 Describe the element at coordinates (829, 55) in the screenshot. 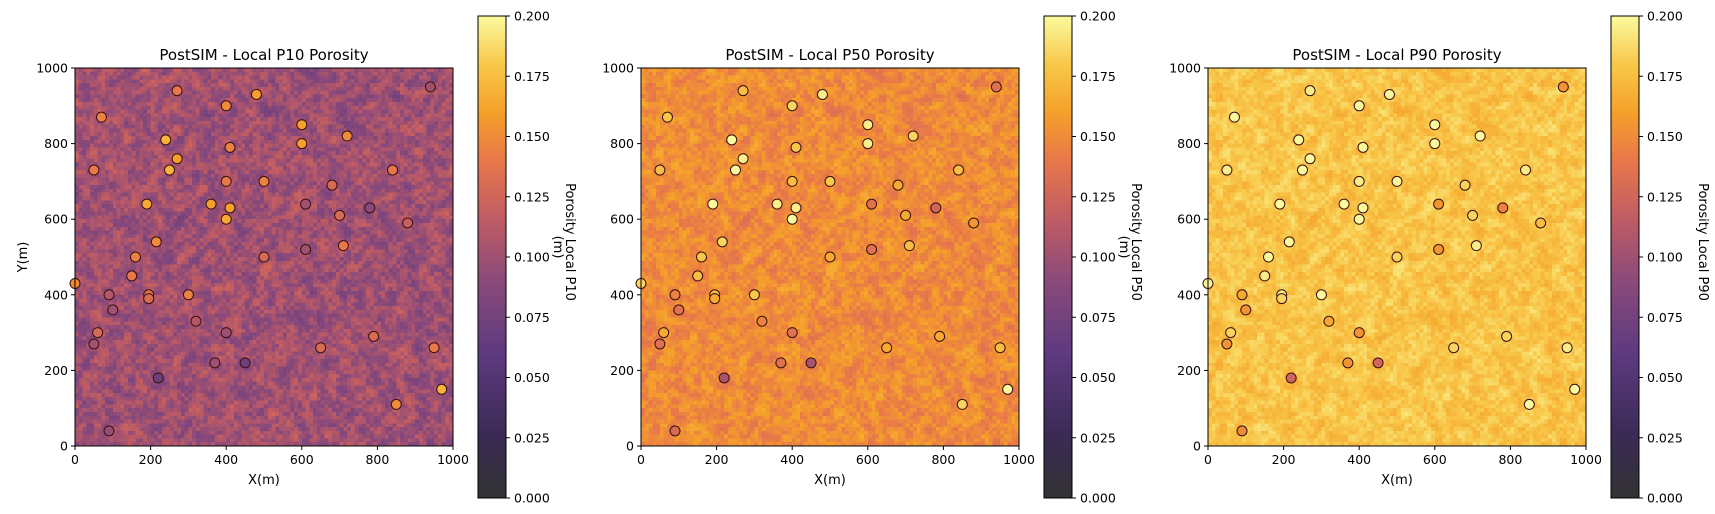

I see `chart-title: PostSIM - Local P50 Porosity` at that location.